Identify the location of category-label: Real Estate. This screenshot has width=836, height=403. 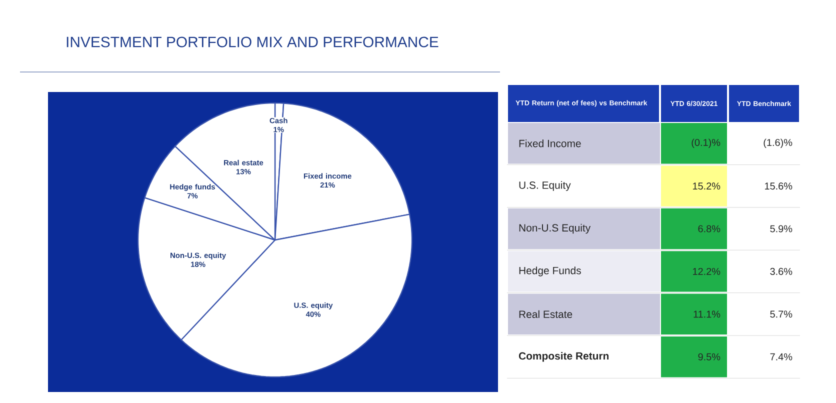
(545, 314).